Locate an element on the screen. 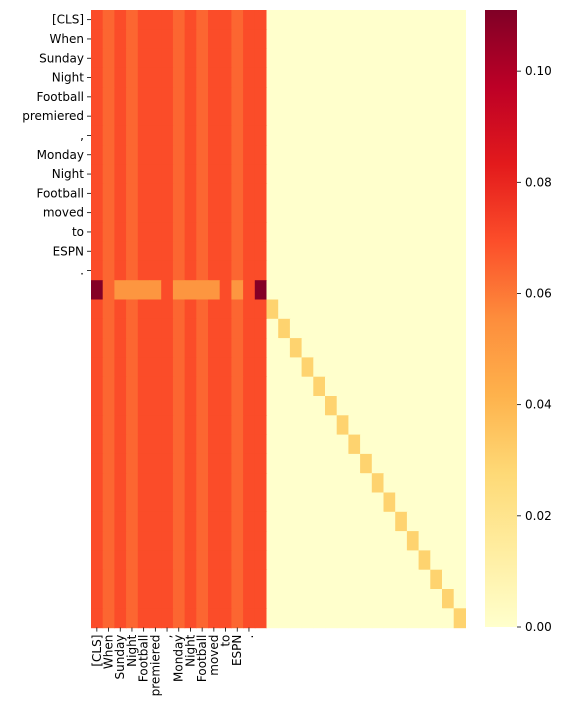 The width and height of the screenshot is (567, 717). y-tick-label: Night is located at coordinates (68, 78).